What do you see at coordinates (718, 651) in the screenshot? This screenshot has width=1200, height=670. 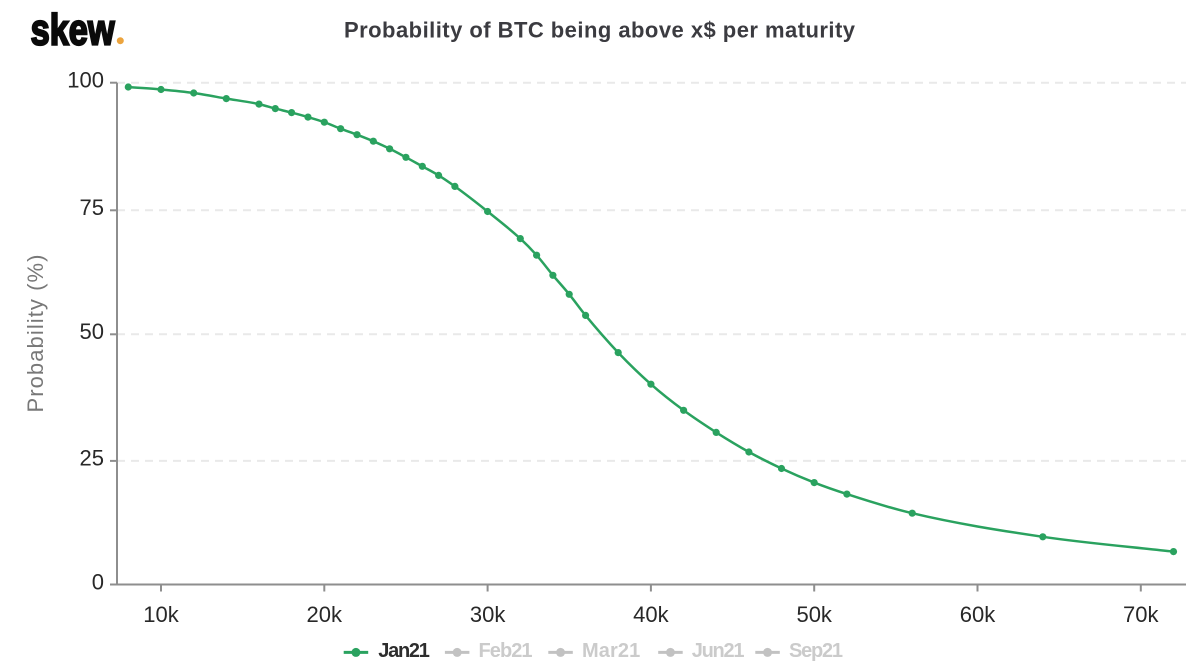 I see `svg-text: Jun21` at bounding box center [718, 651].